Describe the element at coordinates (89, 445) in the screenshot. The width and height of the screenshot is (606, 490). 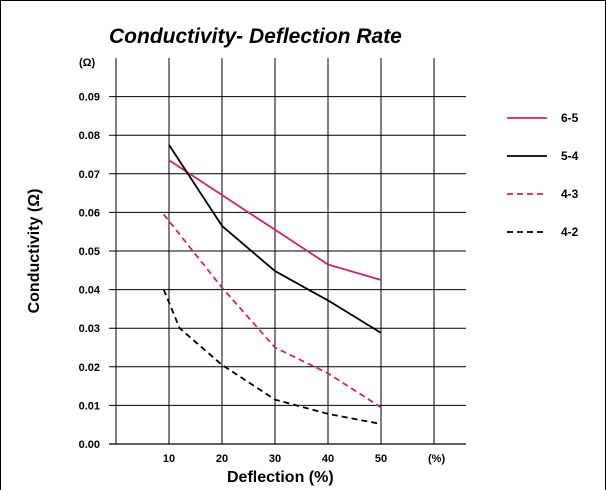
I see `y-tick-label: 0.00` at that location.